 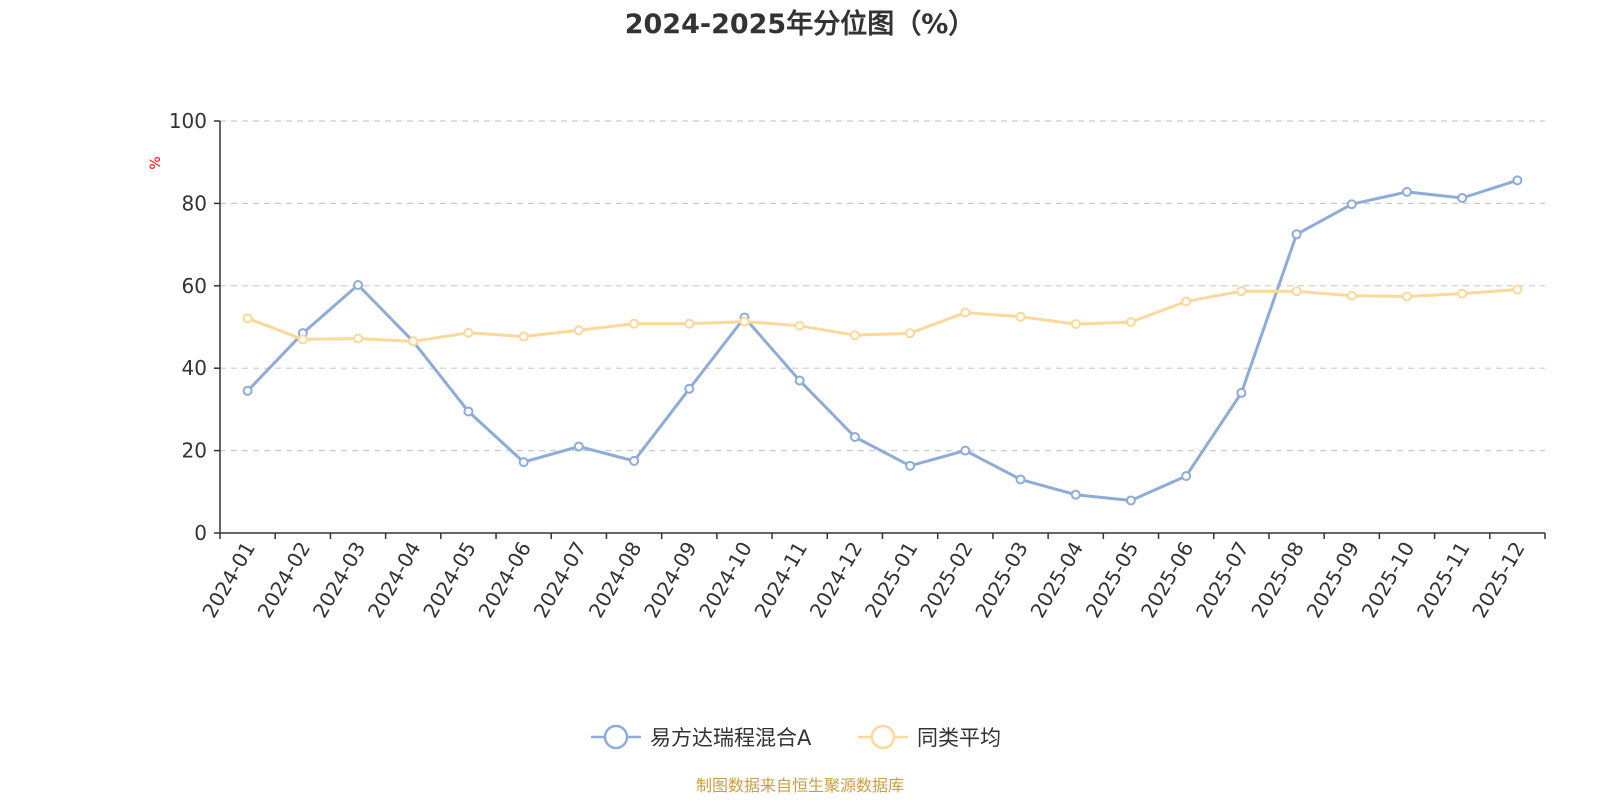 What do you see at coordinates (156, 162) in the screenshot?
I see `y-axis-unit: %` at bounding box center [156, 162].